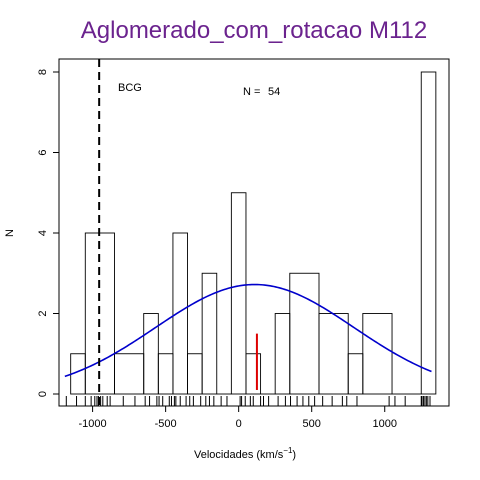  I want to click on x-axis: -1000 -500 0 500 1000, so click(238, 418).